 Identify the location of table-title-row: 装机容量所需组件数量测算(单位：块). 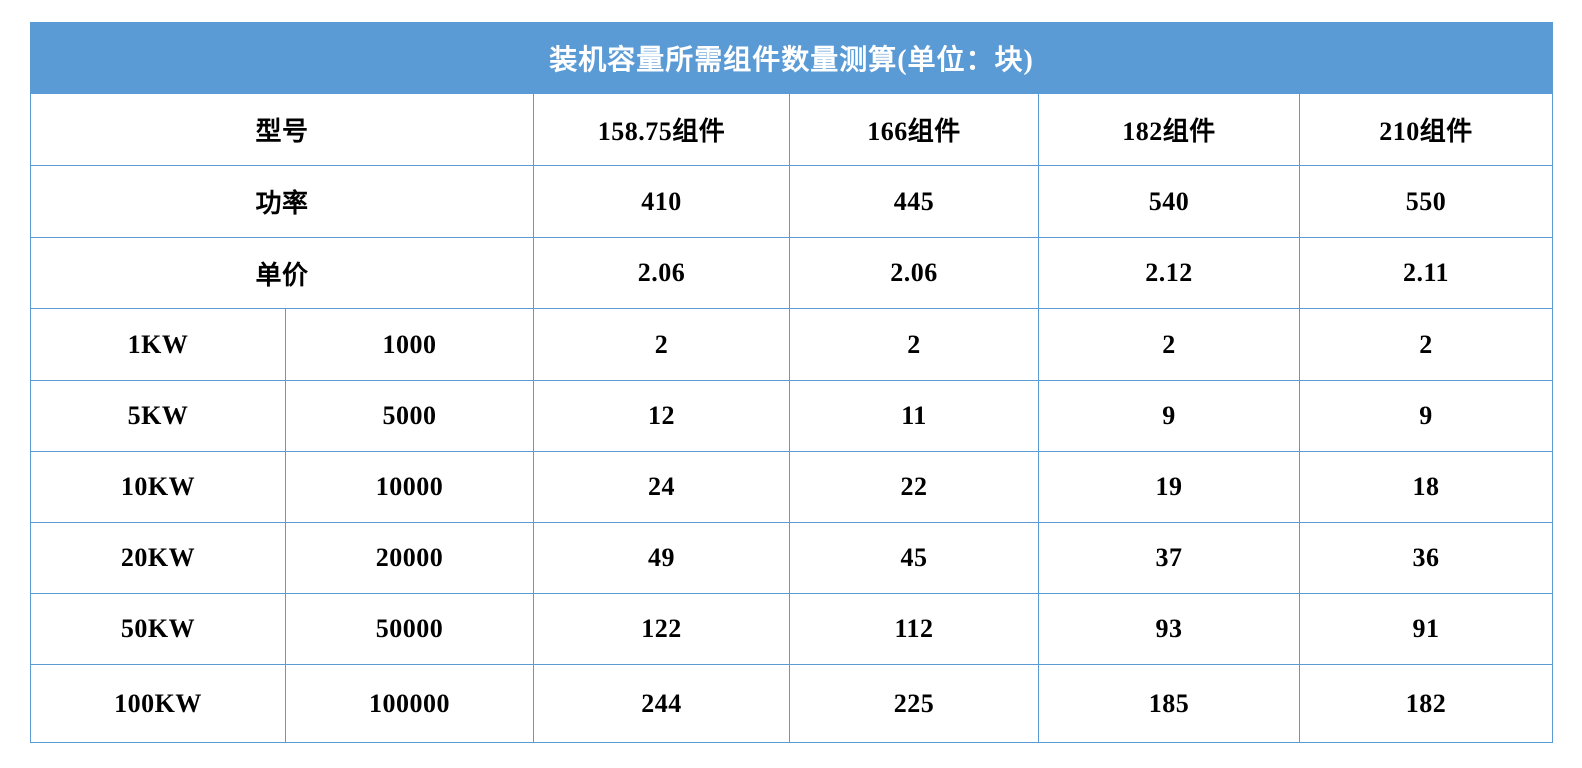
(791, 58).